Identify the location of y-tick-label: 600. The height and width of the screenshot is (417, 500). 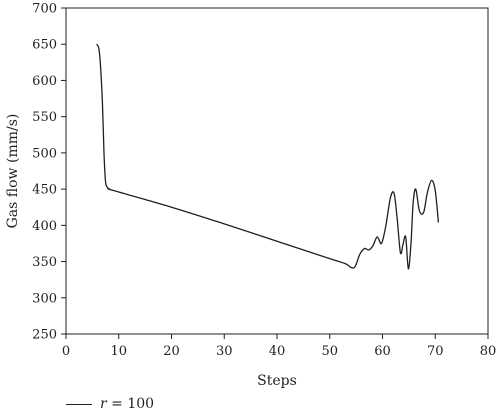
(44, 81).